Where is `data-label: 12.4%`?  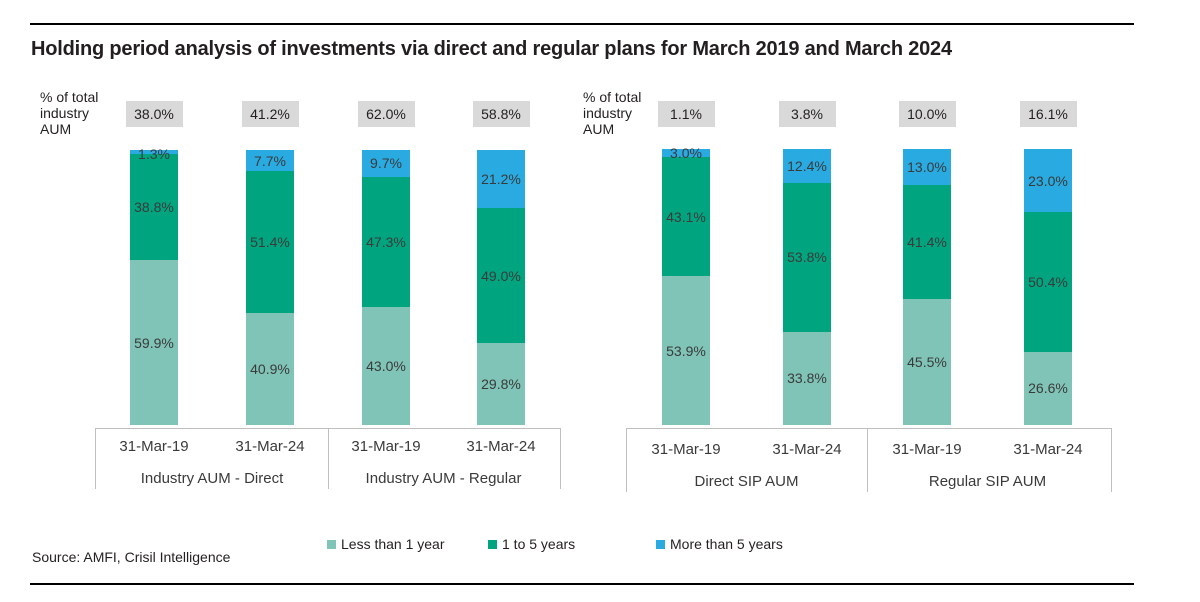
data-label: 12.4% is located at coordinates (807, 166).